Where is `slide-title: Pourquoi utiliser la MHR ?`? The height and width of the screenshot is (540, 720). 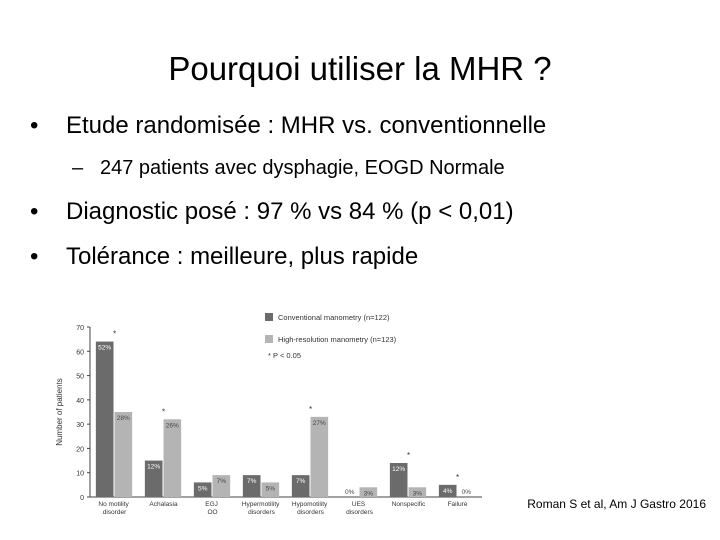
slide-title: Pourquoi utiliser la MHR ? is located at coordinates (359, 68).